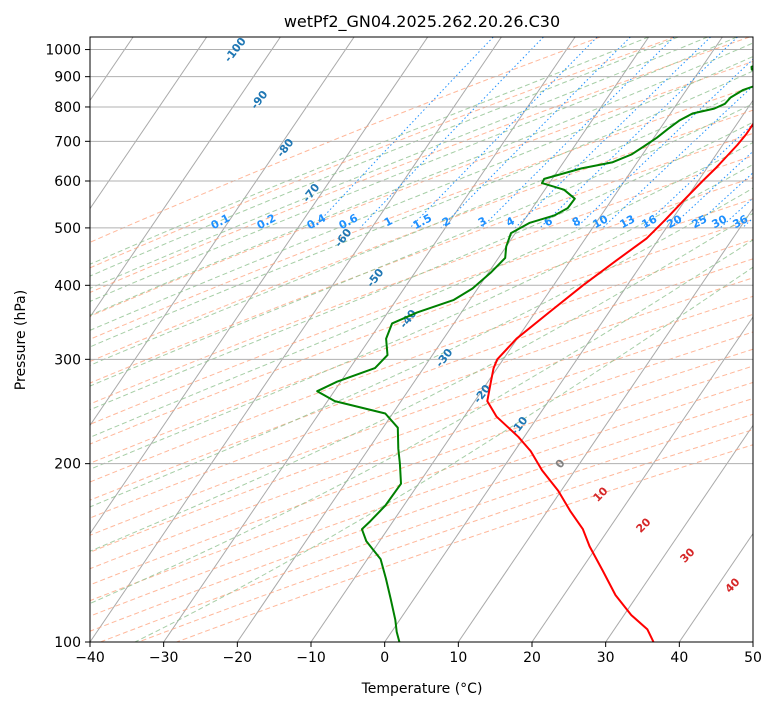 This screenshot has height=708, width=775. Describe the element at coordinates (311, 658) in the screenshot. I see `x-tick-label: −10` at that location.